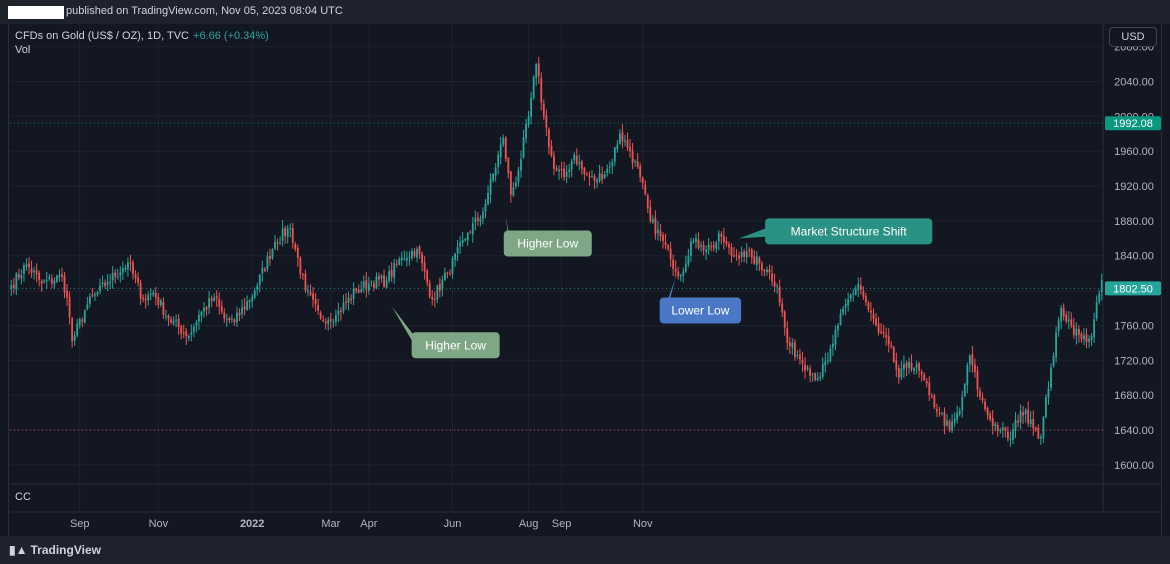 The image size is (1170, 564). Describe the element at coordinates (1134, 396) in the screenshot. I see `y-tick-label: 1680.00` at that location.